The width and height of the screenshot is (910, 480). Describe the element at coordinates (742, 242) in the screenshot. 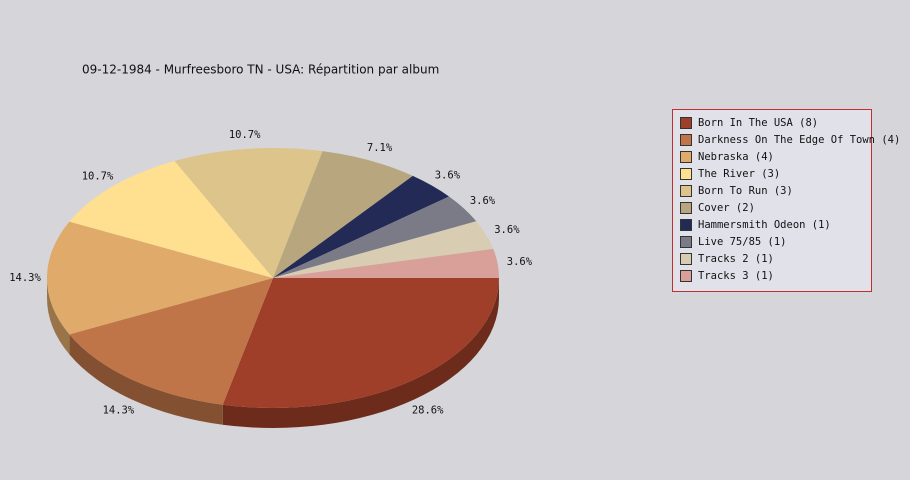

I see `legend-label: Live 75/85 (1)` at that location.